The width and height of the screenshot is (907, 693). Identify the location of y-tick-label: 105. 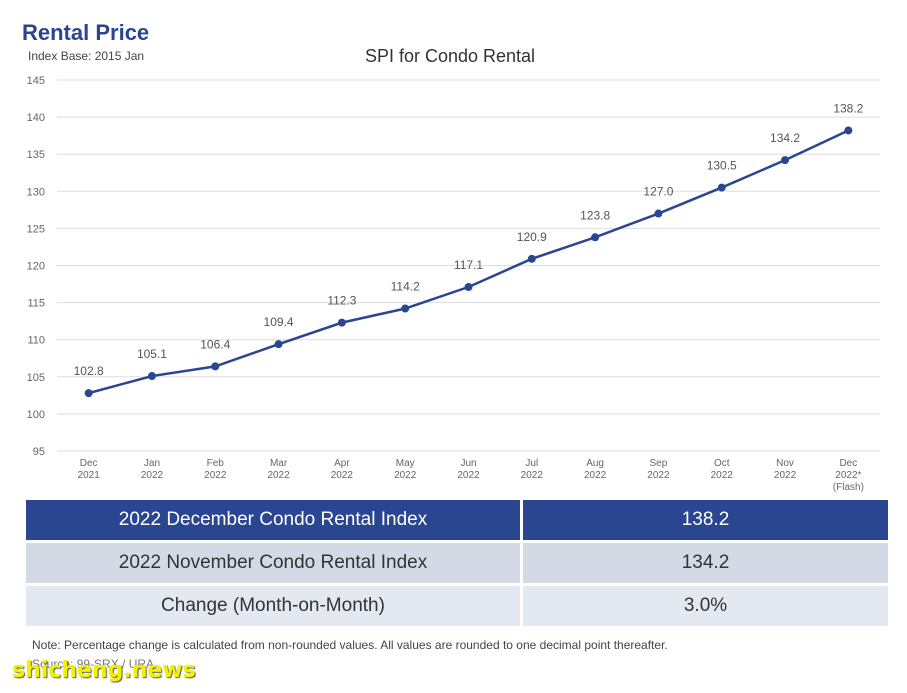
(36, 378).